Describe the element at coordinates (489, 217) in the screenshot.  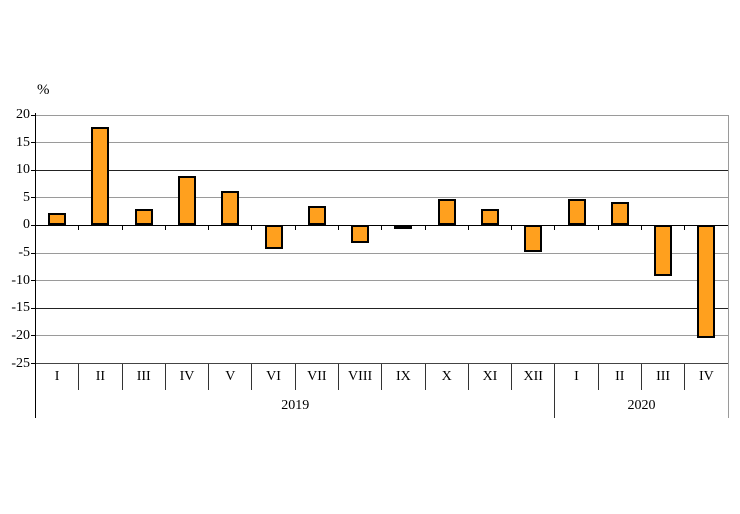
I see `bar-2019-XI` at that location.